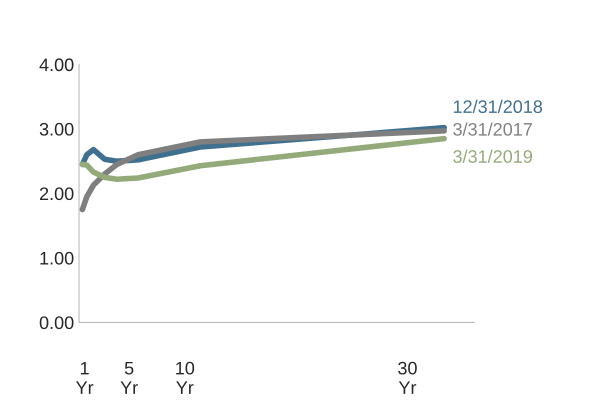 Image resolution: width=608 pixels, height=403 pixels. Describe the element at coordinates (129, 378) in the screenshot. I see `x-tick-label: 5 Yr` at that location.